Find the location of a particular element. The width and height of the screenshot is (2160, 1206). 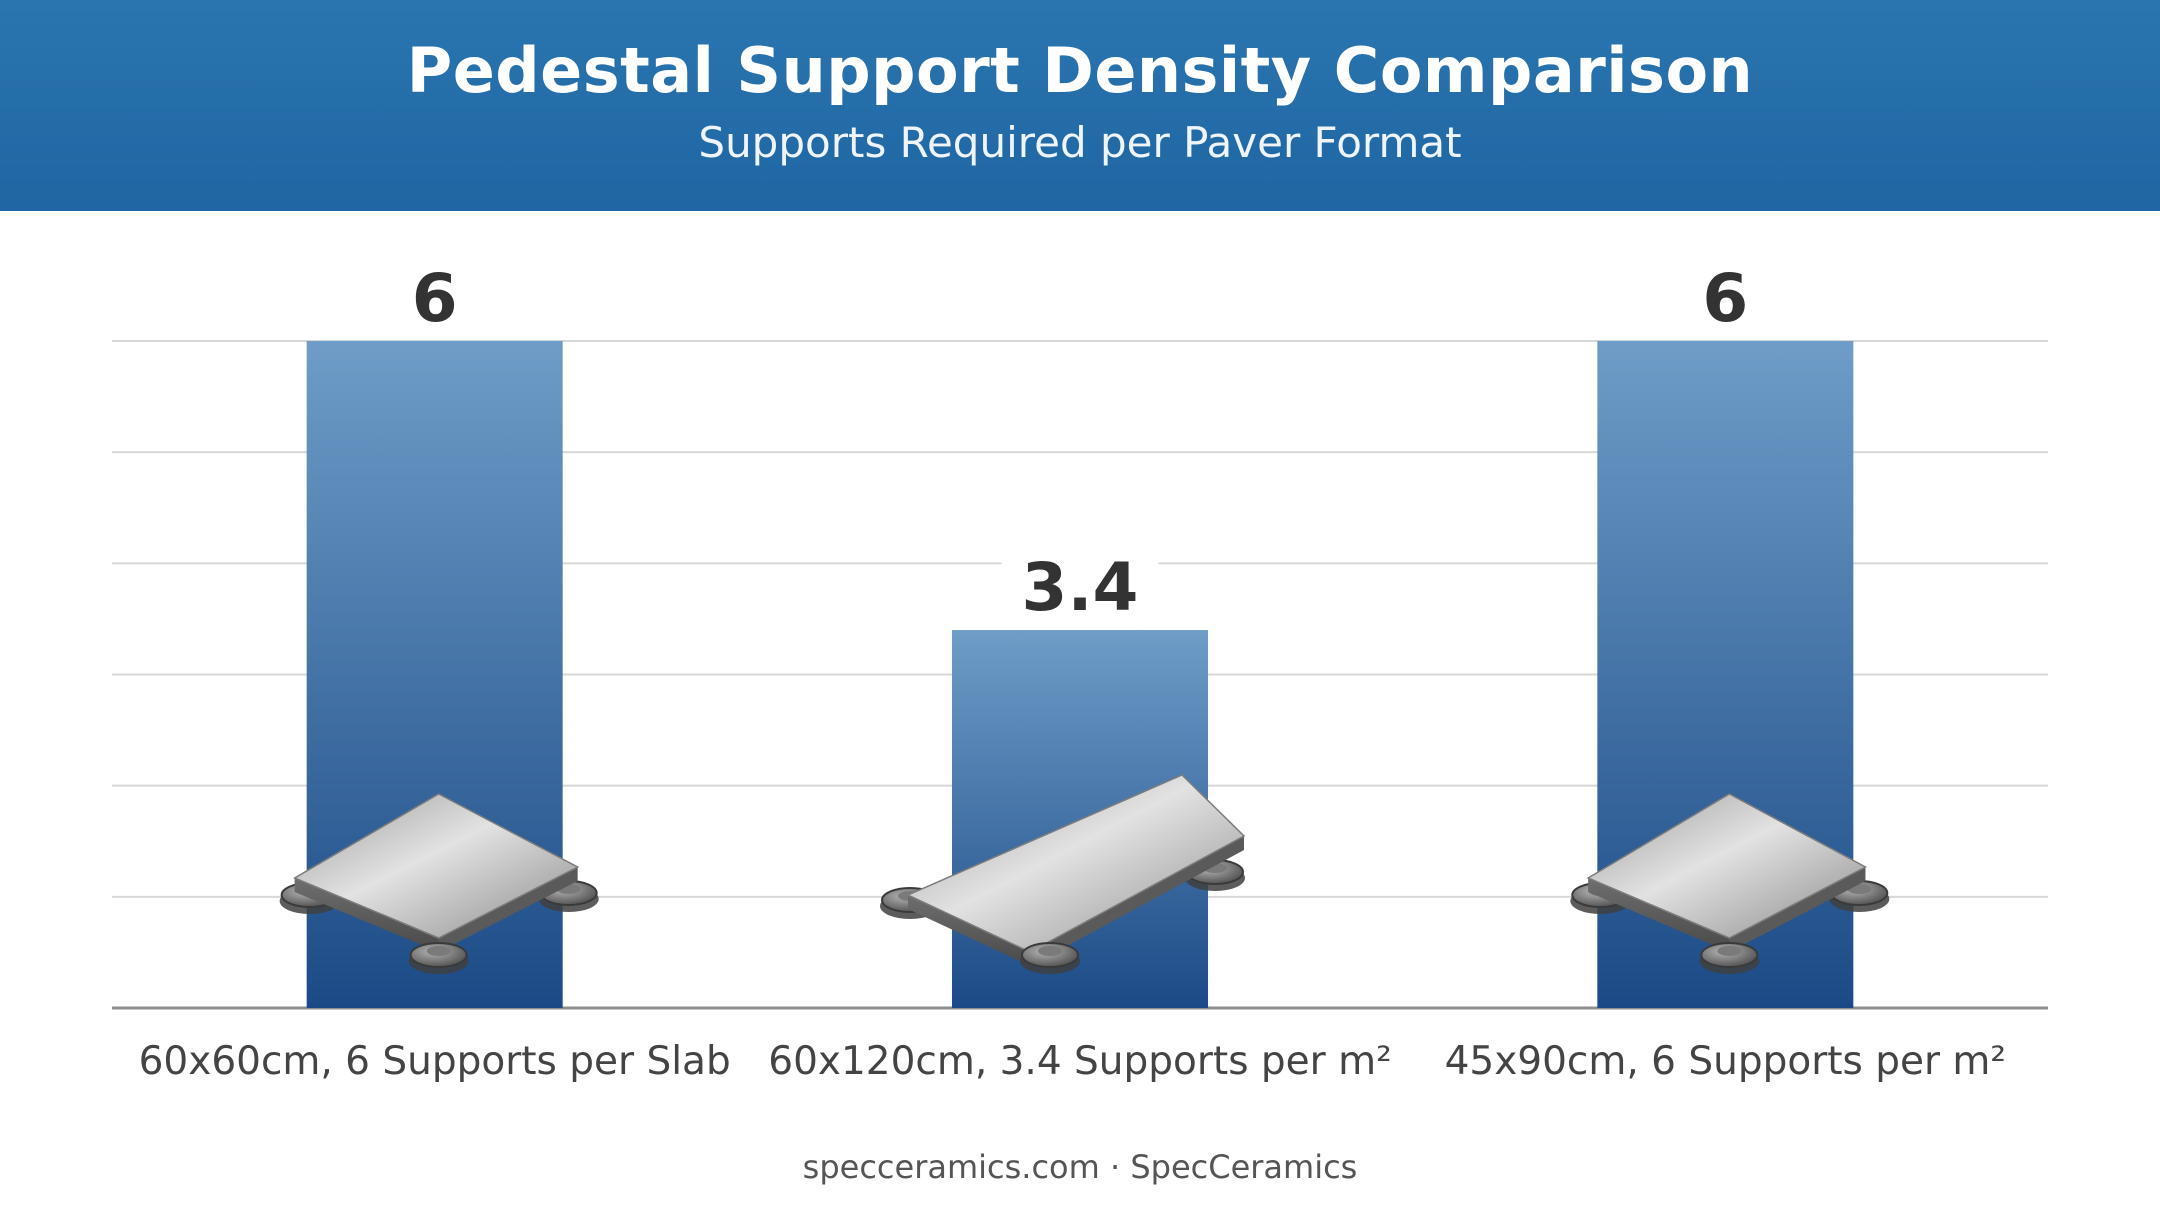

square-paver-on-pedestals-icon is located at coordinates (439, 883).